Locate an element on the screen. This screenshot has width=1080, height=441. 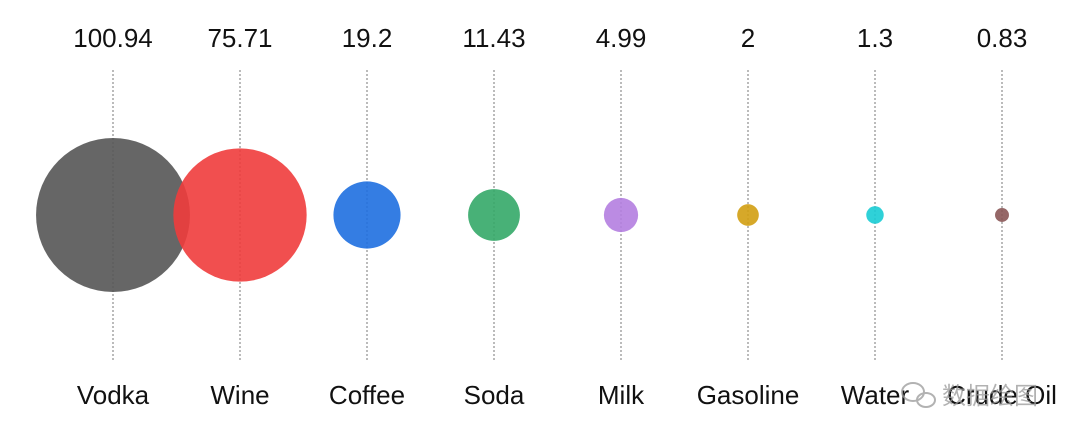
value-label: 4.99 is located at coordinates (621, 38).